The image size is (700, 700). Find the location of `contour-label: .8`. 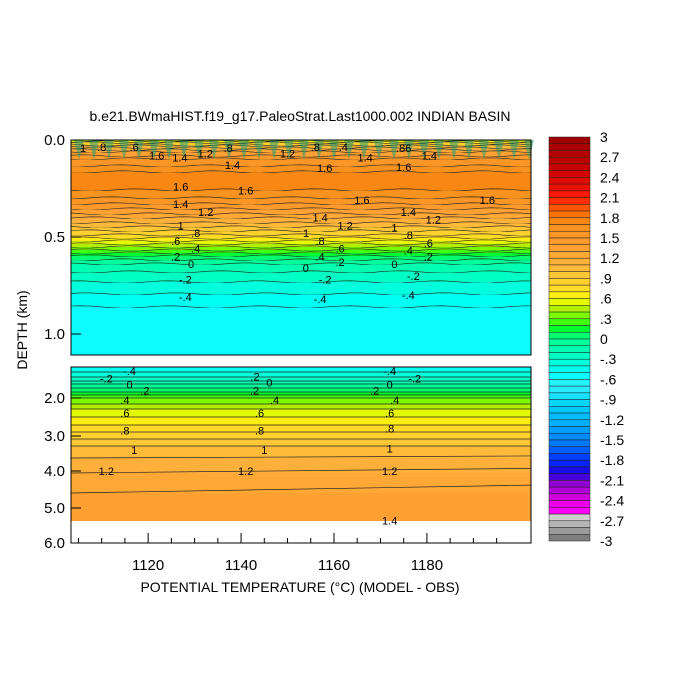

contour-label: .8 is located at coordinates (195, 234).